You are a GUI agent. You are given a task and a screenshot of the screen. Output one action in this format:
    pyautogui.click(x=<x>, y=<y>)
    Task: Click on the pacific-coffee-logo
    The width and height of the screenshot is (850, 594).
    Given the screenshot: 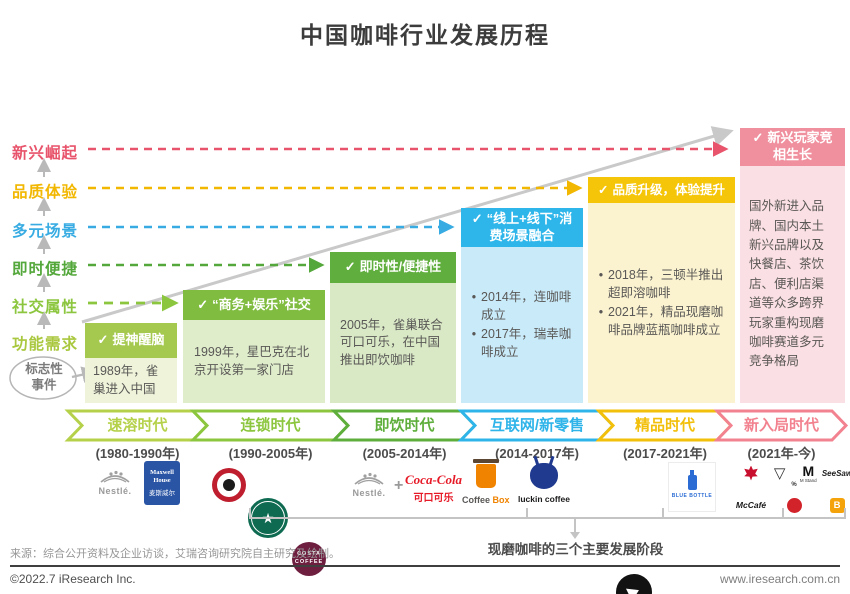 What is the action you would take?
    pyautogui.click(x=229, y=485)
    